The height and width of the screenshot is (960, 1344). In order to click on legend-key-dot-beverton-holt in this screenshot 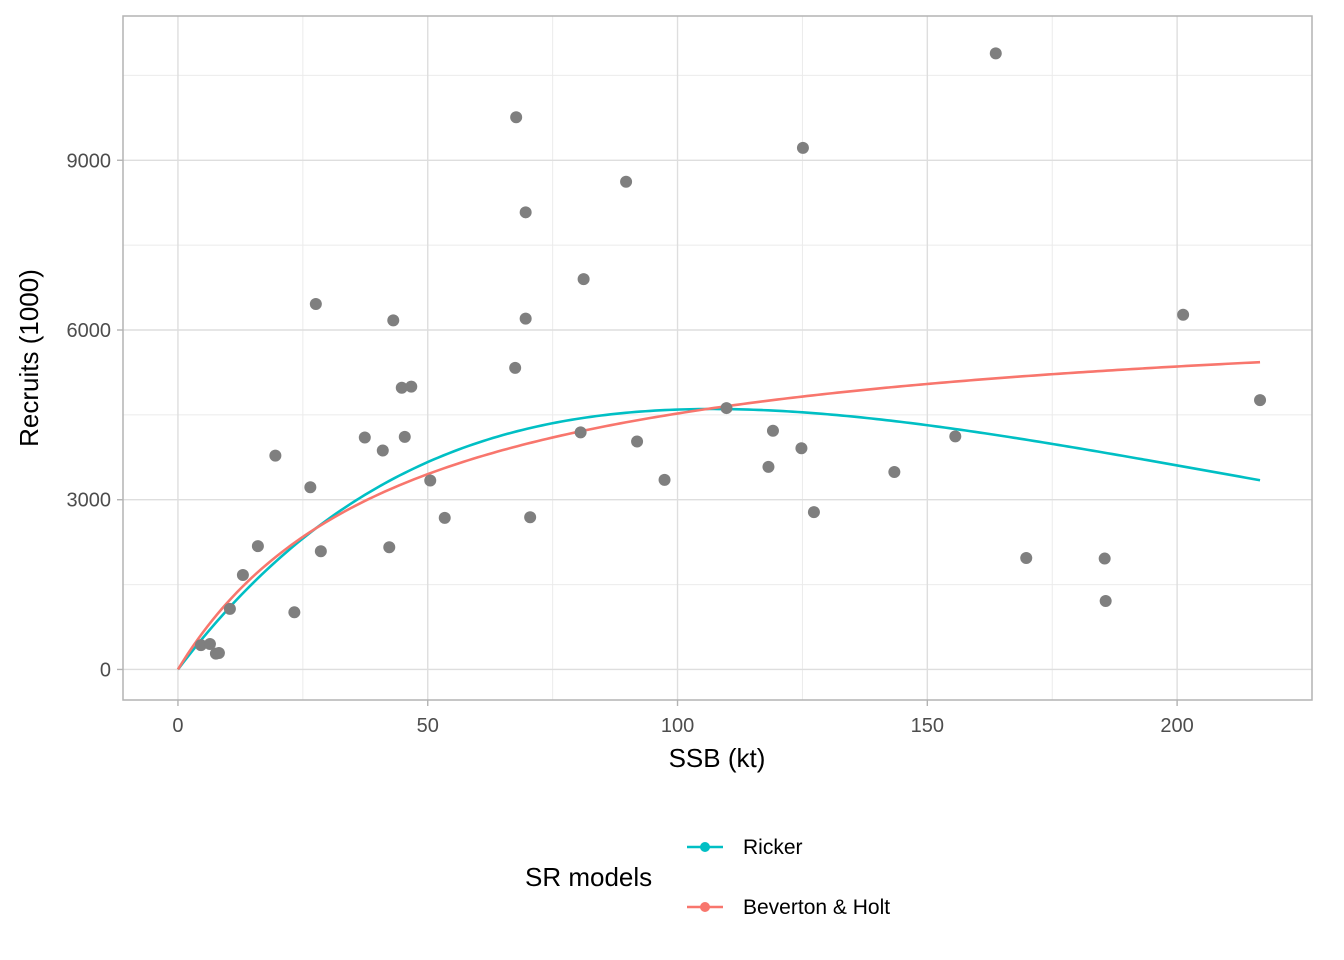, I will do `click(705, 907)`.